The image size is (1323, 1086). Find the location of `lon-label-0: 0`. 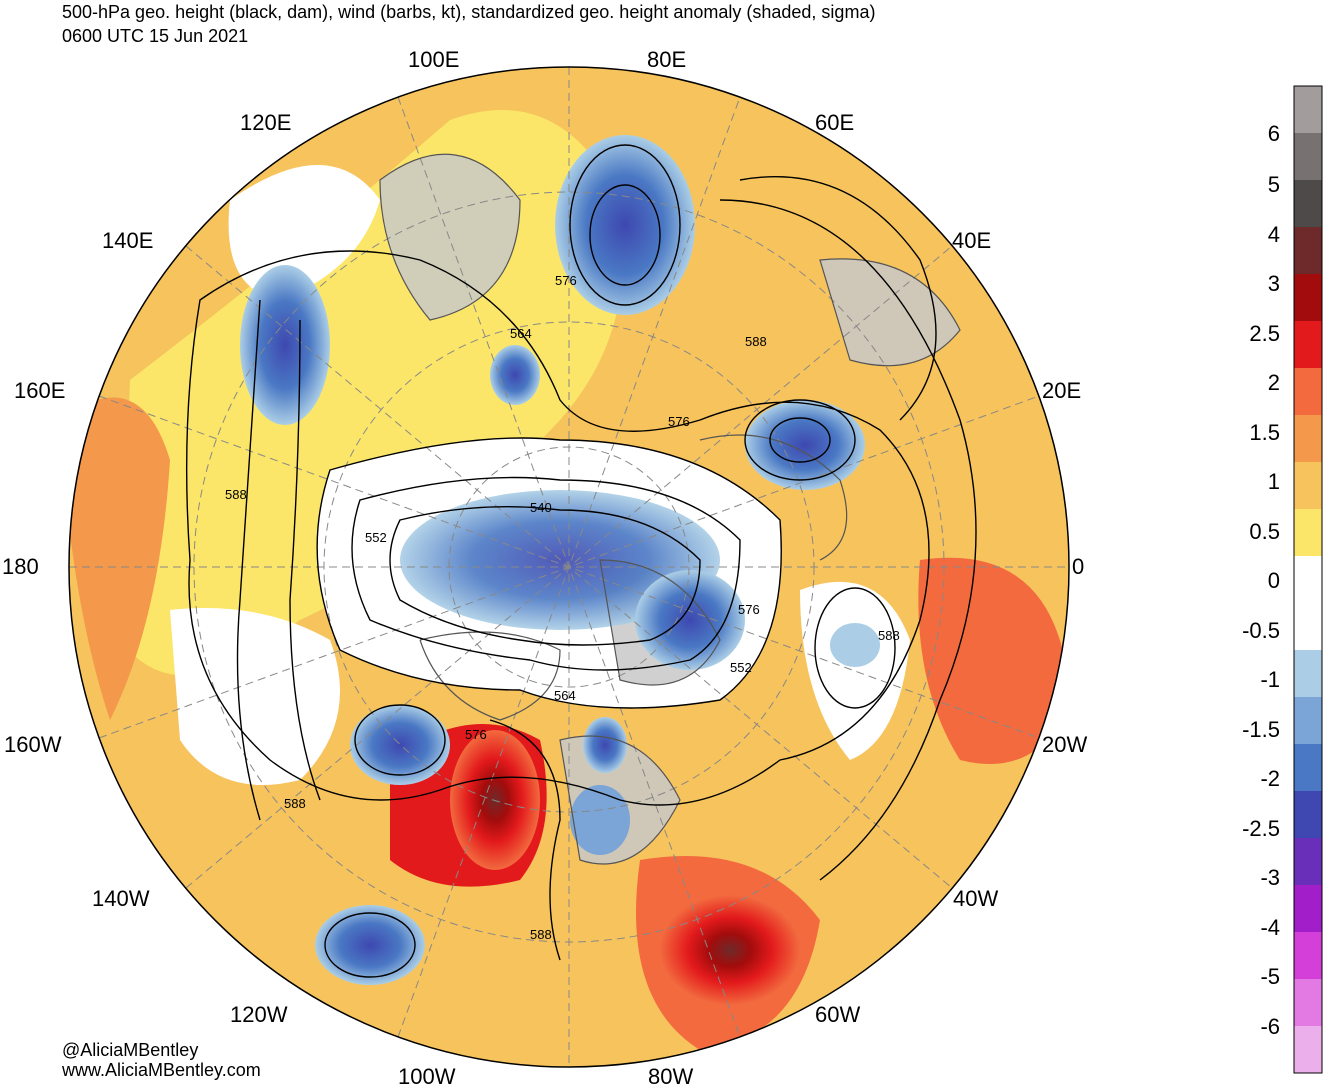

lon-label-0: 0 is located at coordinates (1078, 566).